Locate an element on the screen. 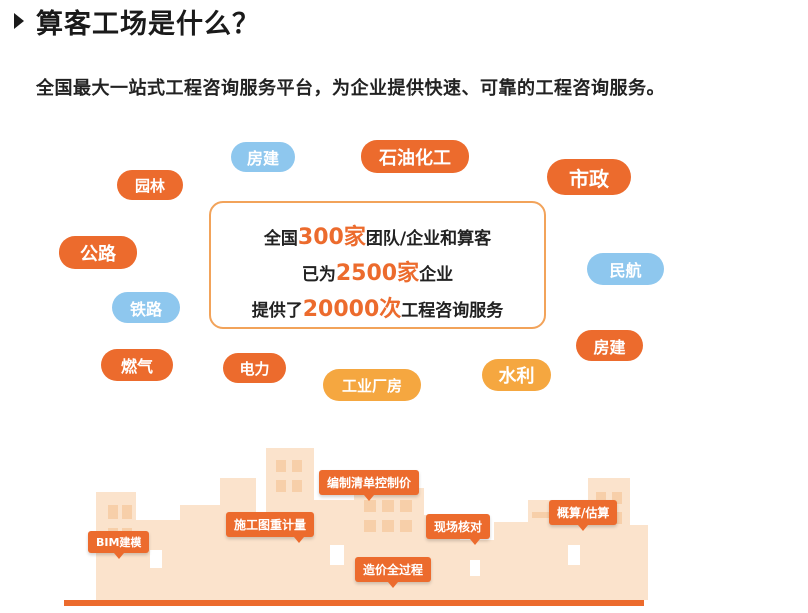 This screenshot has height=613, width=808. tag-fangjian-2: 房建 is located at coordinates (609, 345).